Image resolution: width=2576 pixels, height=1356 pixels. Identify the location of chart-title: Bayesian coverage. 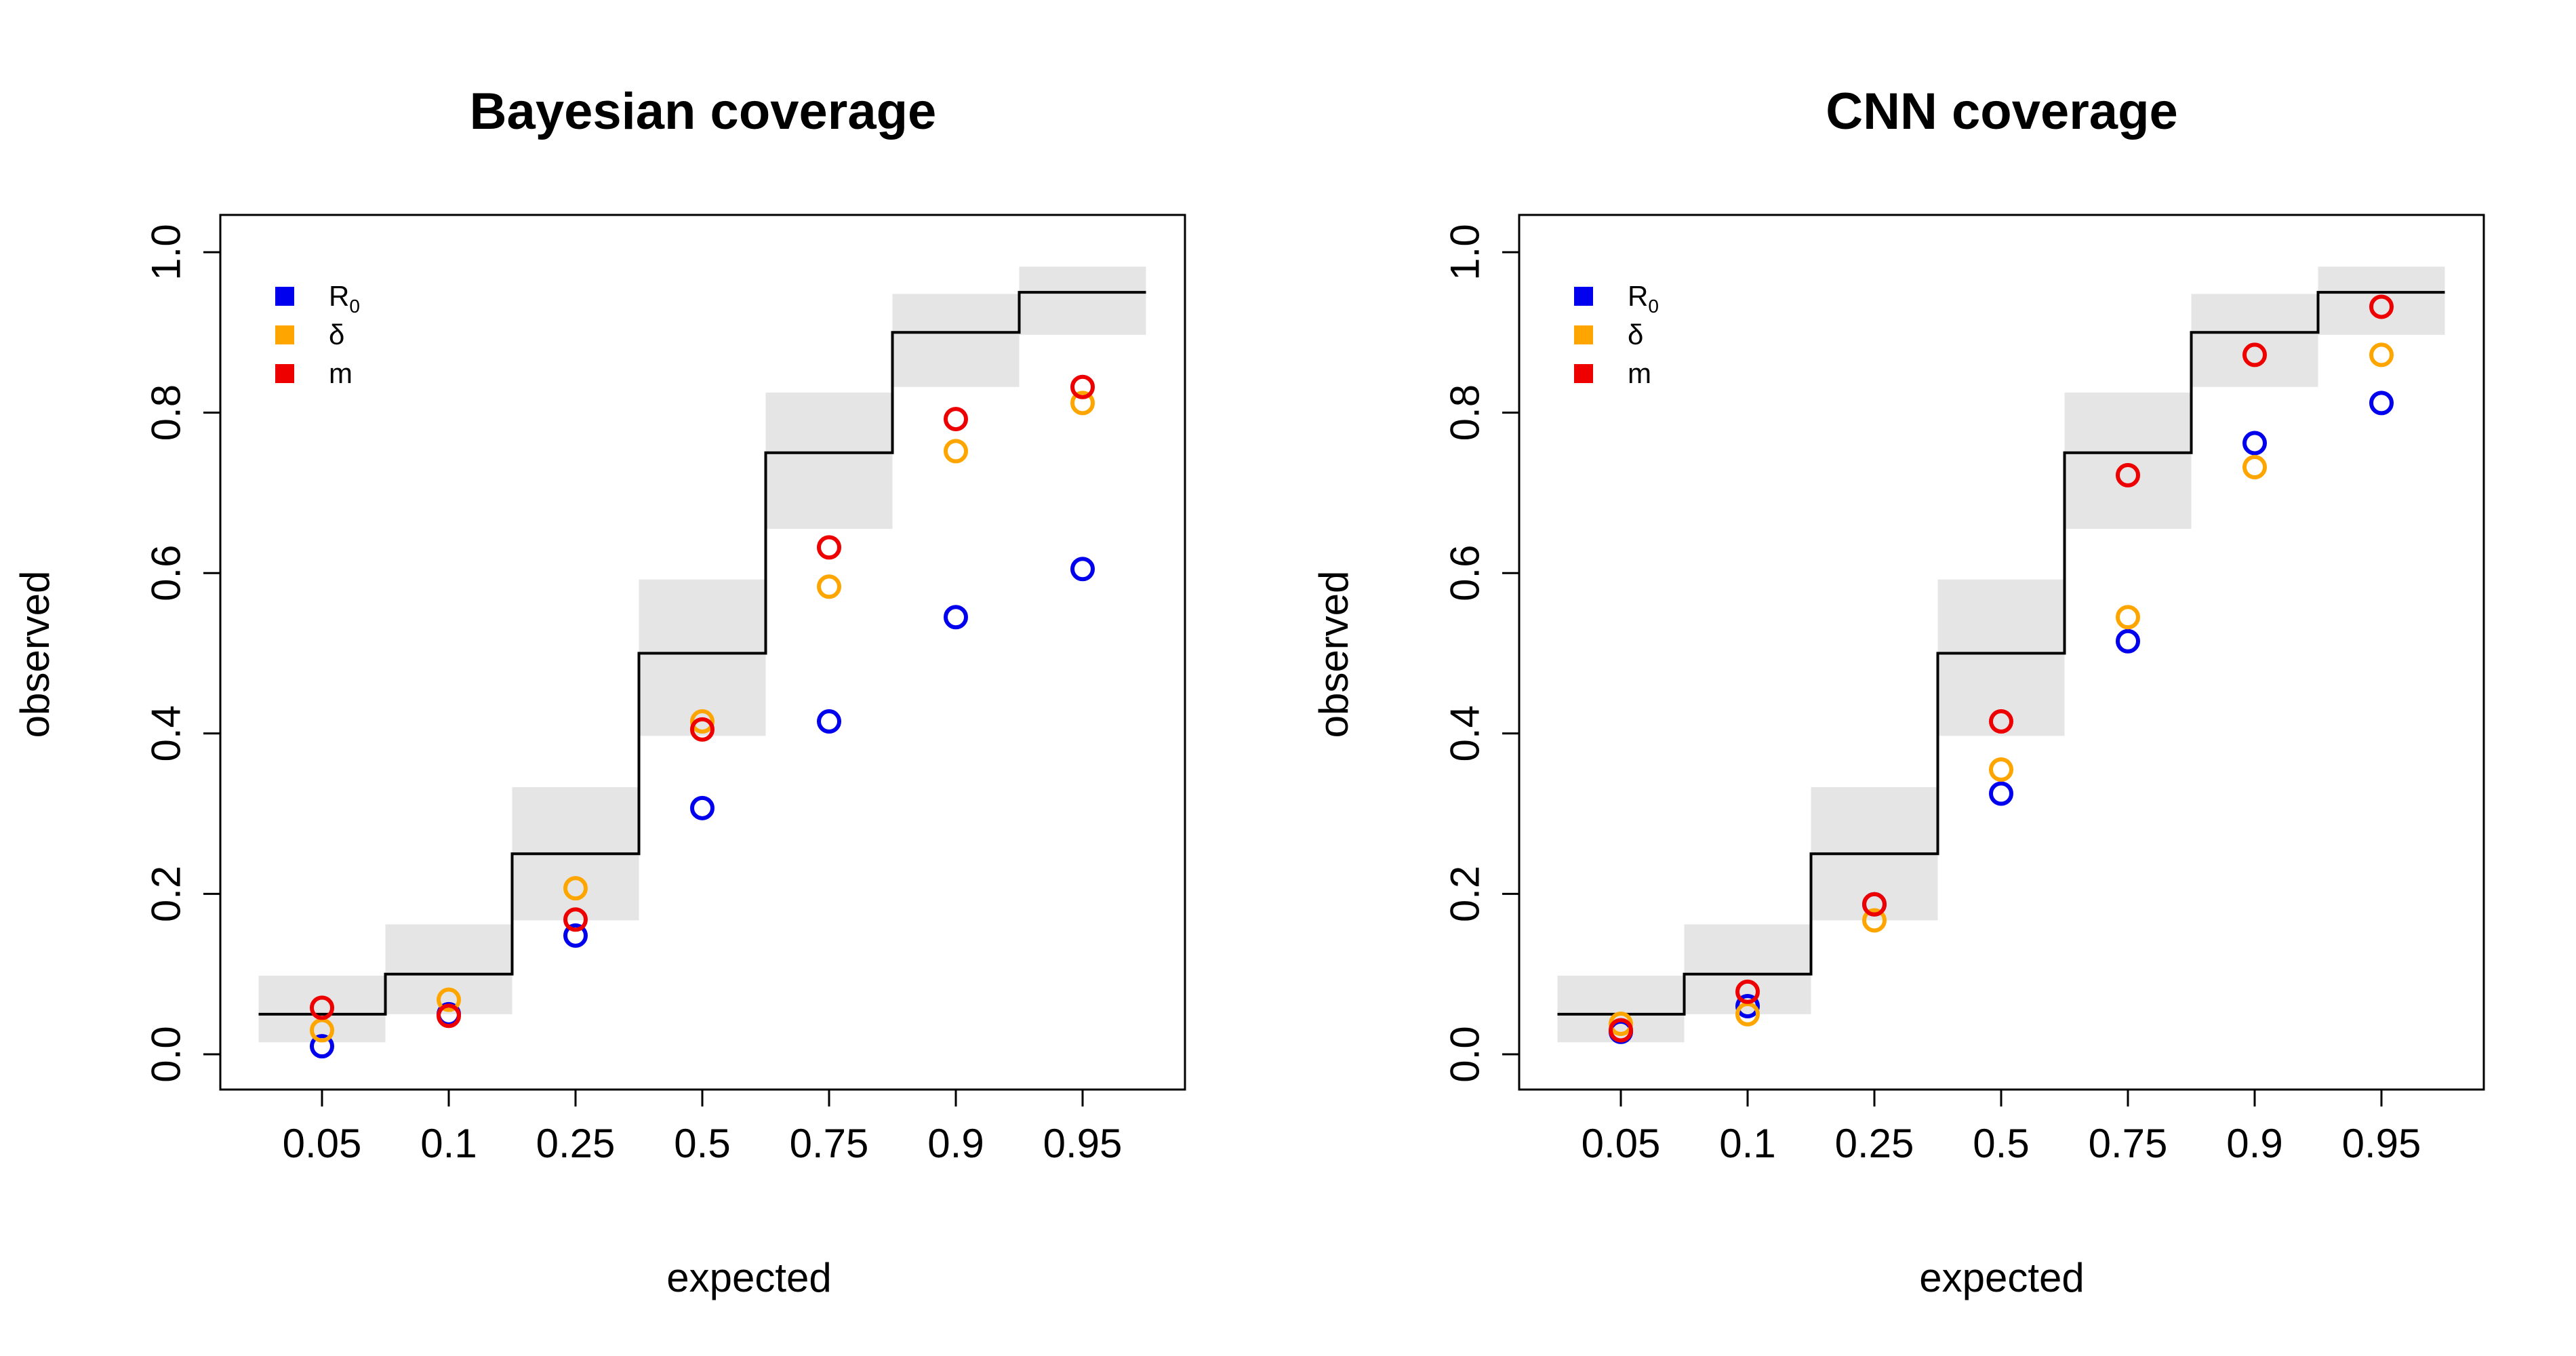
(703, 112).